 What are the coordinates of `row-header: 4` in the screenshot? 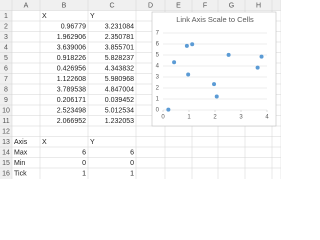 It's located at (6, 48).